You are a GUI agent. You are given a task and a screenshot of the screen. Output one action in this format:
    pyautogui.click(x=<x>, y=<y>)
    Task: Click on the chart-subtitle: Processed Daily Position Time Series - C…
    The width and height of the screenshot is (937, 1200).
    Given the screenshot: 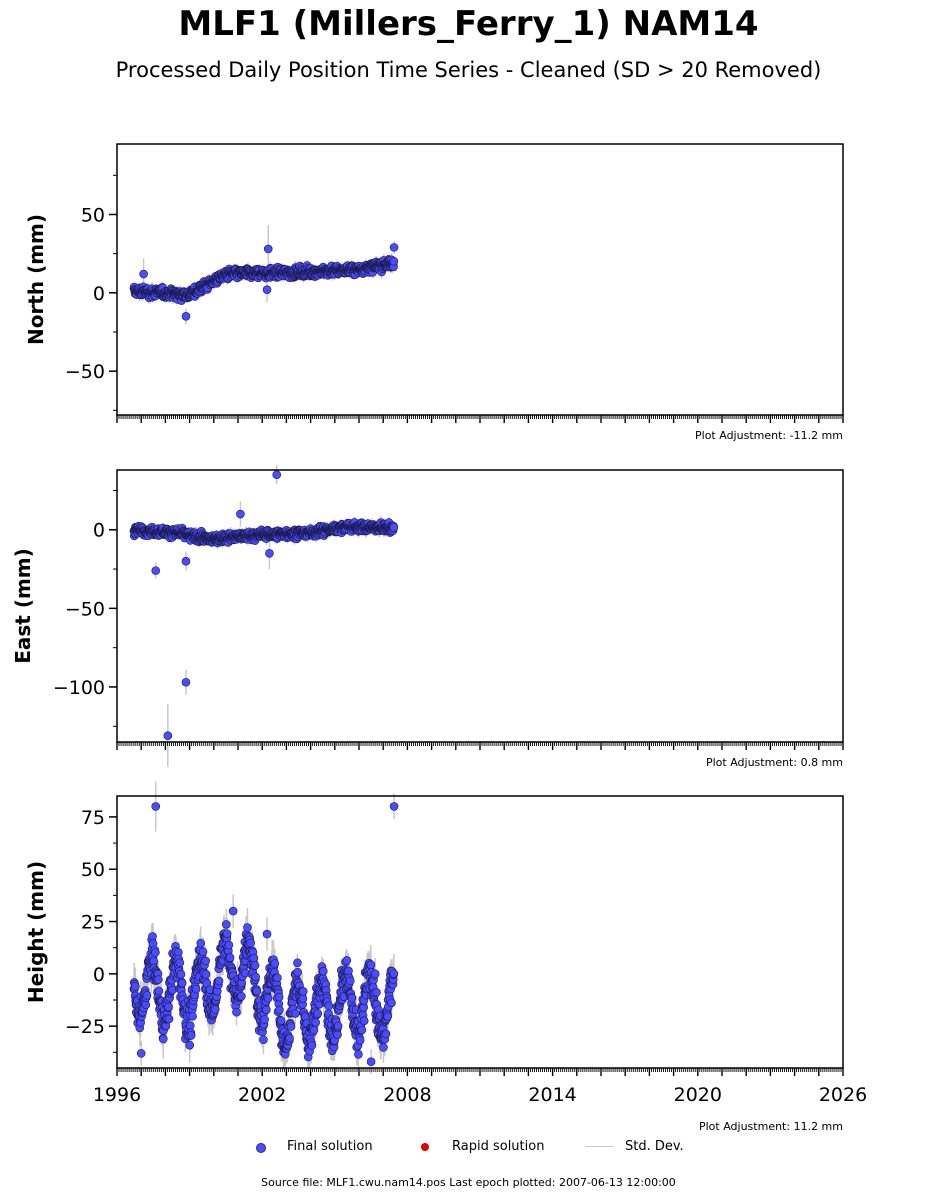 What is the action you would take?
    pyautogui.click(x=468, y=70)
    